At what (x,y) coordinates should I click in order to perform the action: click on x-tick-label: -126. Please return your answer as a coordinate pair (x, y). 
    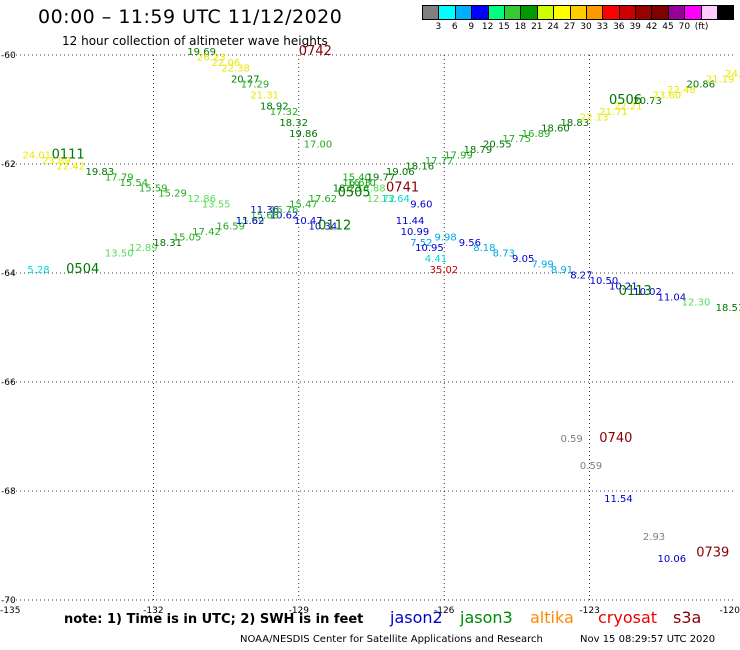
    Looking at the image, I should click on (444, 611).